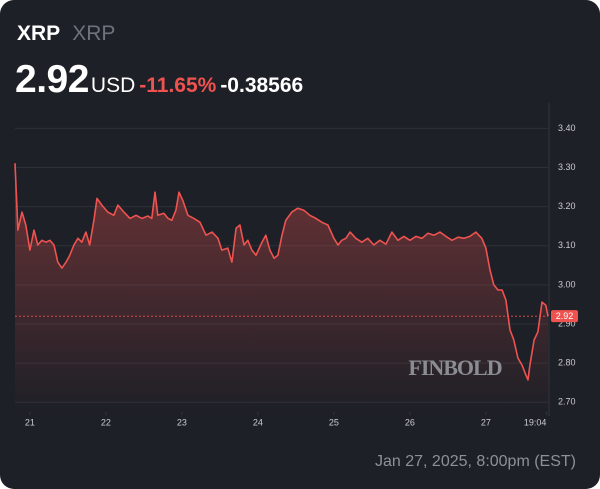 Image resolution: width=600 pixels, height=489 pixels. I want to click on y-tick-label: 2.80, so click(567, 362).